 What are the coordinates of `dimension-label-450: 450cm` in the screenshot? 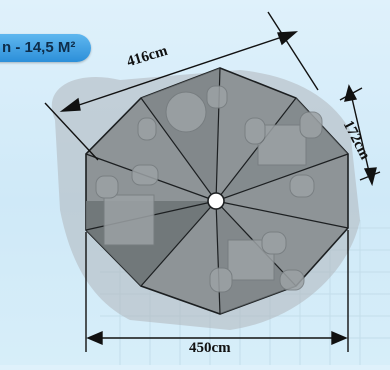 It's located at (210, 348).